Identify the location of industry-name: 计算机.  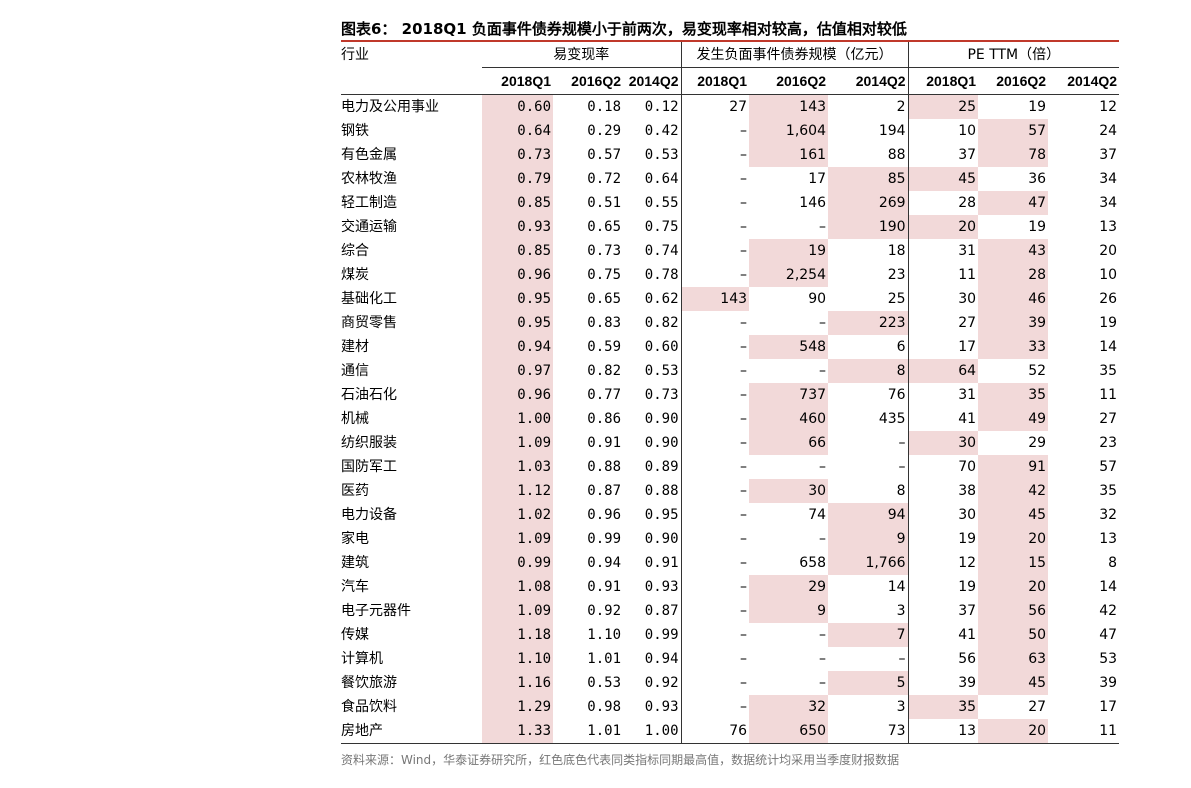
(362, 659).